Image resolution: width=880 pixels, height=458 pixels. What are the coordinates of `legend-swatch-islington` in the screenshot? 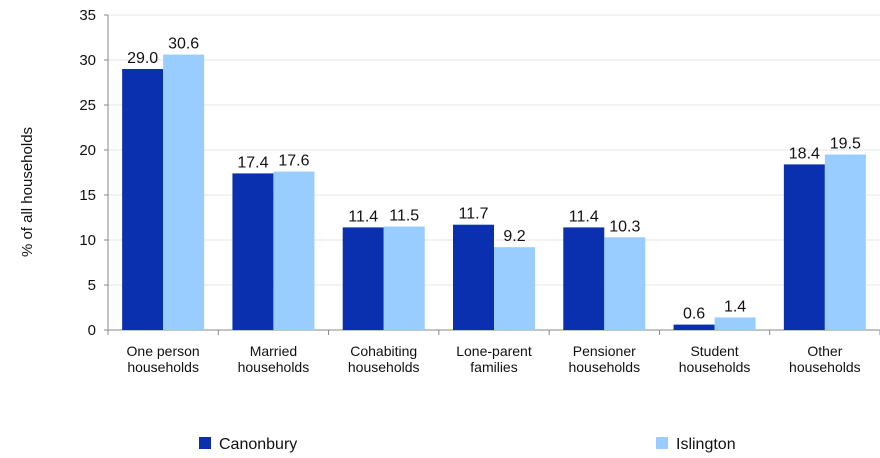 It's located at (662, 443).